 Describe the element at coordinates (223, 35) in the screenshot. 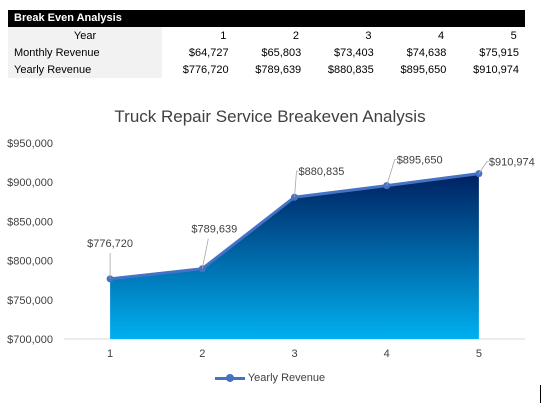

I see `year-header: 1` at that location.